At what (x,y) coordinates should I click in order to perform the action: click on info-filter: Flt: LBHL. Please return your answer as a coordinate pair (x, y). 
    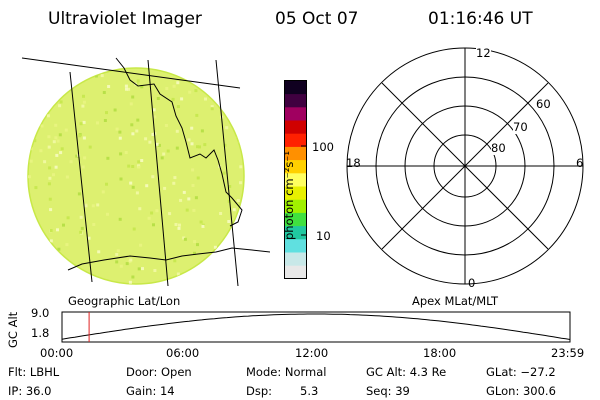
    Looking at the image, I should click on (34, 372).